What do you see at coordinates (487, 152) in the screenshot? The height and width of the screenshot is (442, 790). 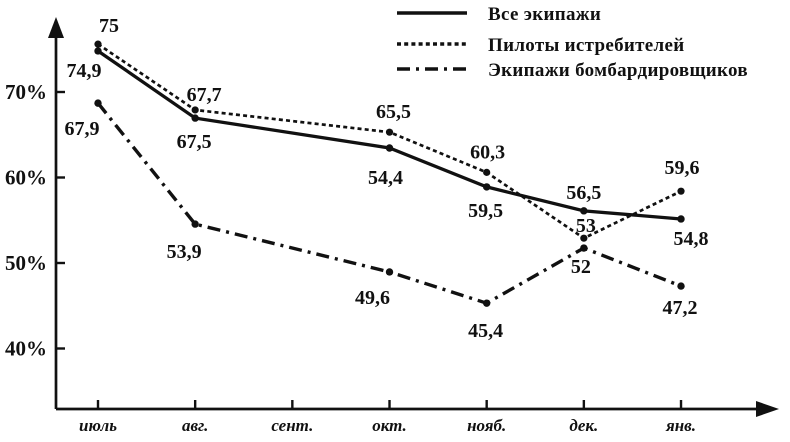 I see `data-label-fighter-pilots: 60,3` at bounding box center [487, 152].